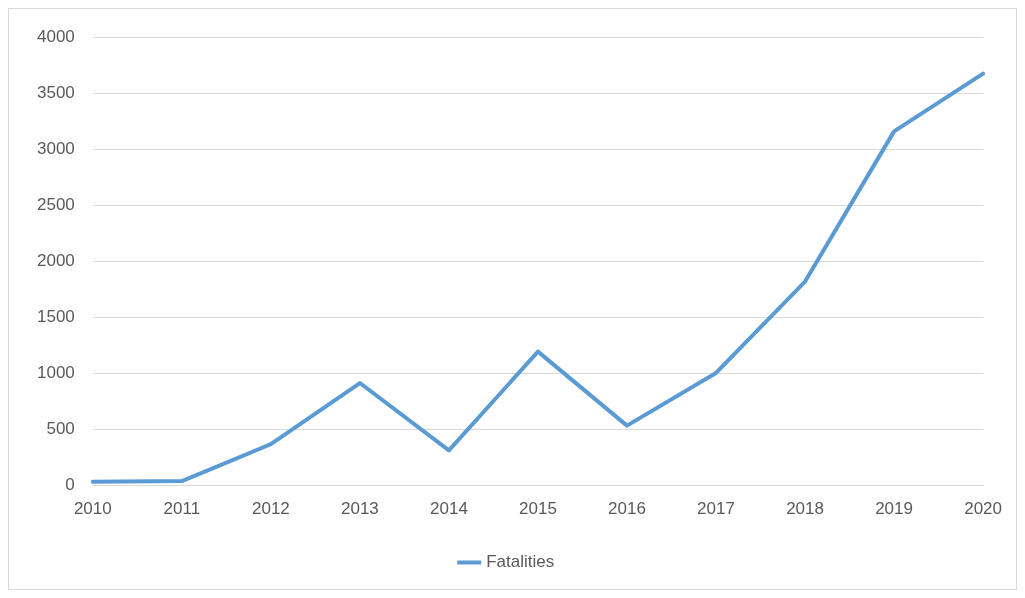 The image size is (1025, 598). What do you see at coordinates (55, 205) in the screenshot?
I see `y-tick-label: 2500` at bounding box center [55, 205].